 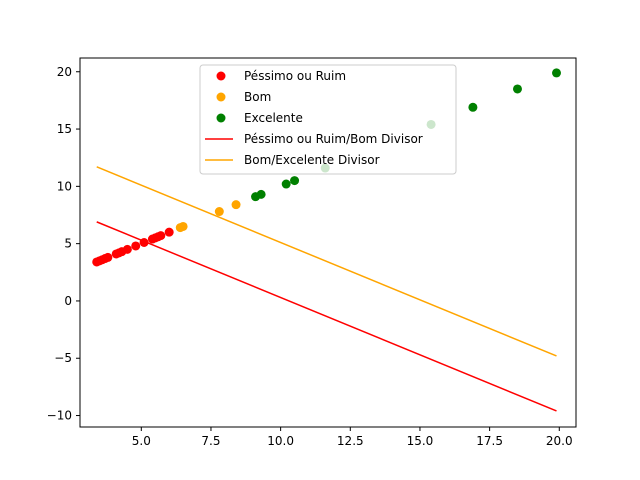 What do you see at coordinates (68, 301) in the screenshot?
I see `y-tick-label-2: 0` at bounding box center [68, 301].